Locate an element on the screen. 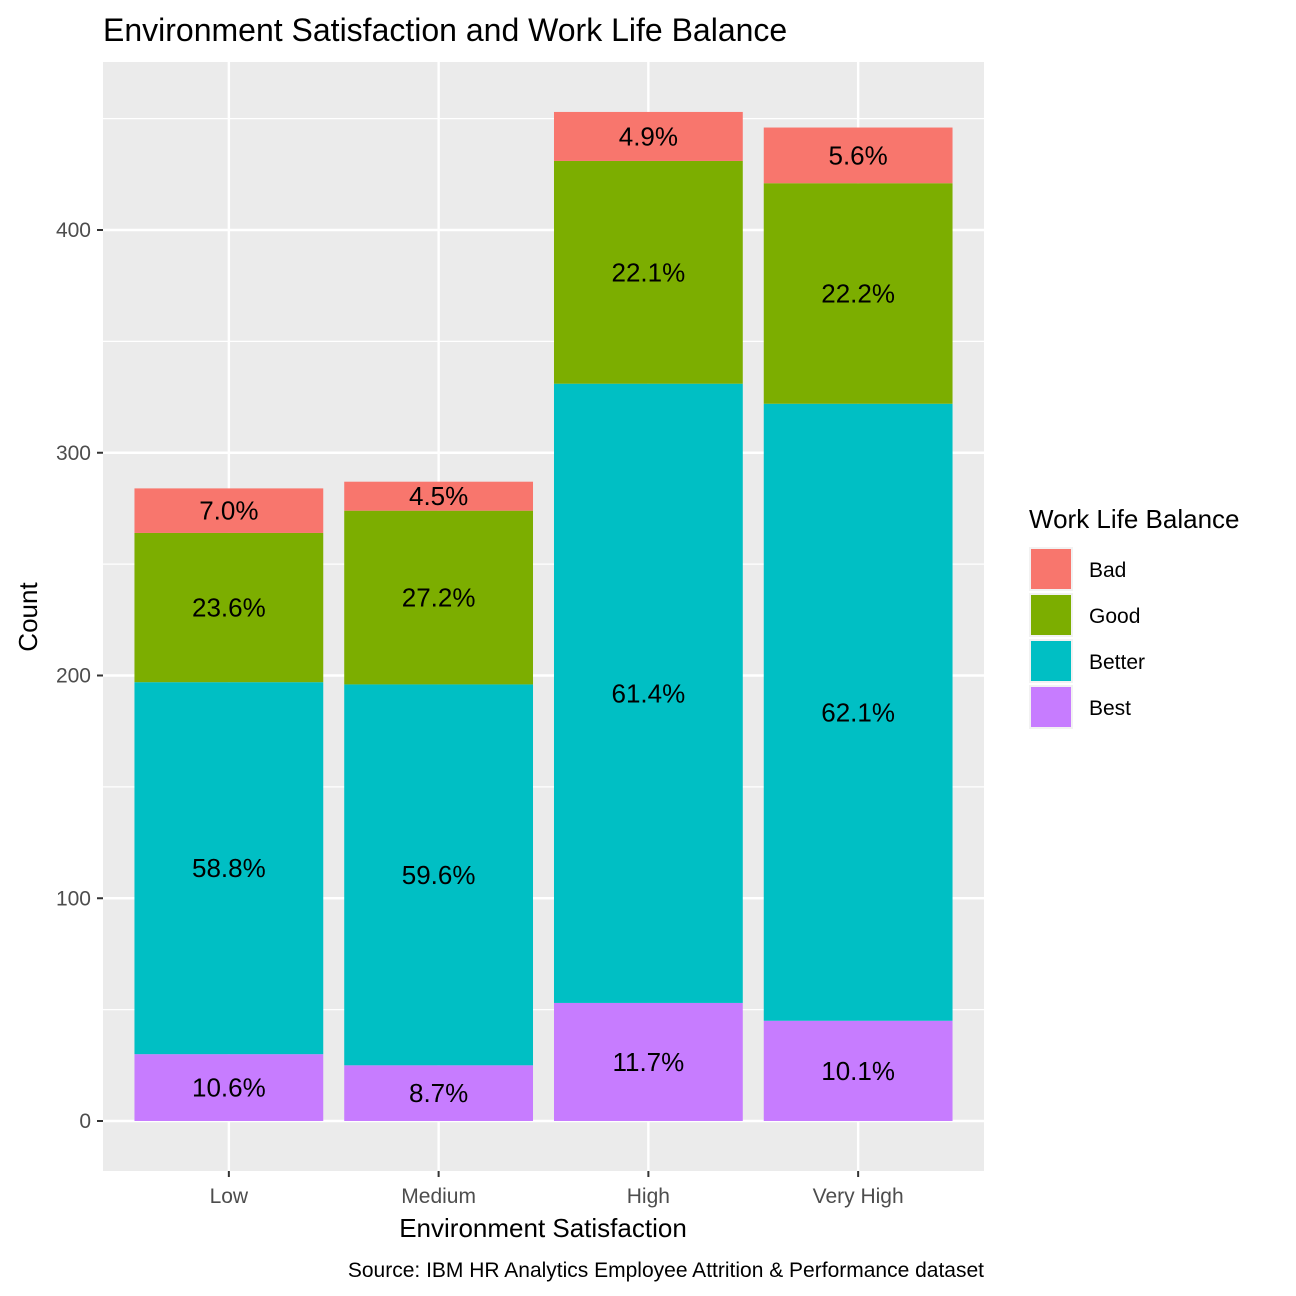 The height and width of the screenshot is (1296, 1296). legend-swatch-best is located at coordinates (1051, 707).